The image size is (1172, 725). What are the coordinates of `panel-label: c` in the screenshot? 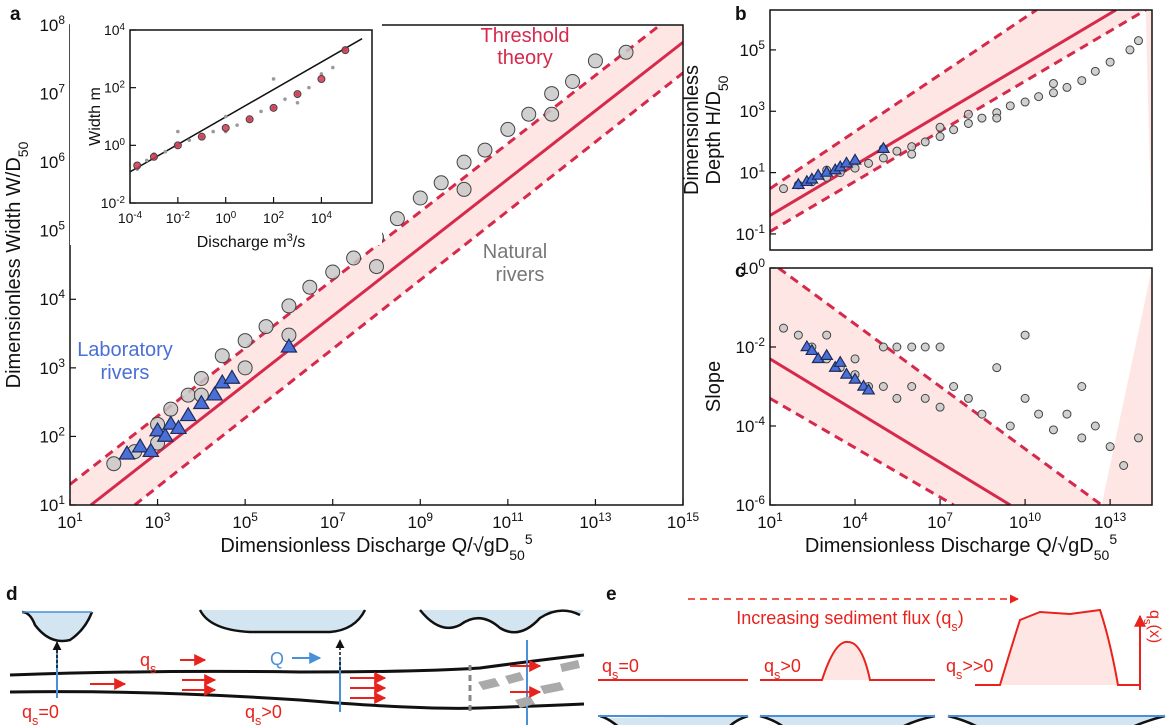 It's located at (740, 271).